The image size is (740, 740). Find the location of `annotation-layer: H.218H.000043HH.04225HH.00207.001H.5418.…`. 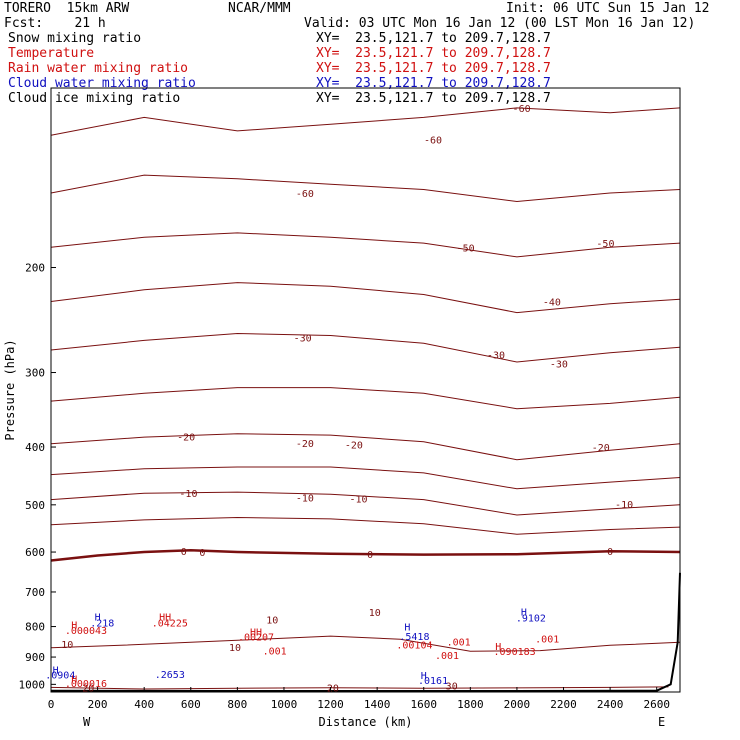

annotation-layer: H.218H.000043HH.04225HH.00207.001H.5418.… is located at coordinates (302, 649).